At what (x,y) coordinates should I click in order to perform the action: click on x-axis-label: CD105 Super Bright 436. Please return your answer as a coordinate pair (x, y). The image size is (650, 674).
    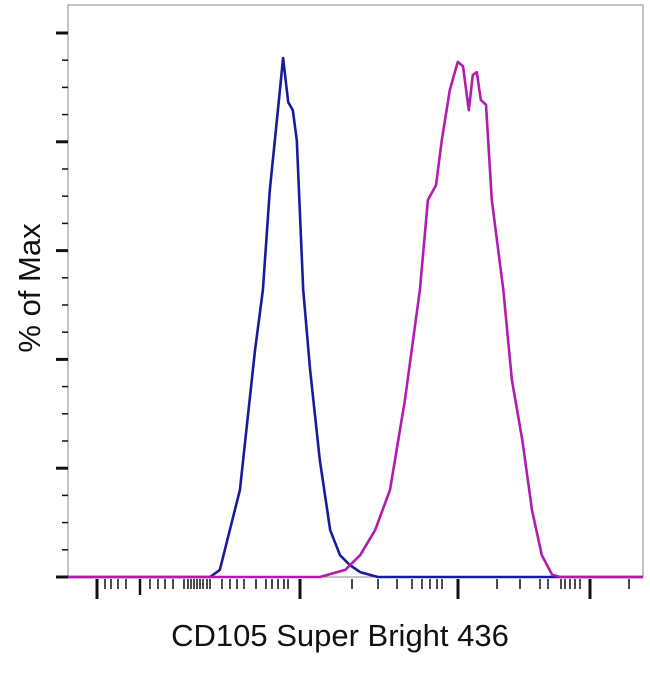
    Looking at the image, I should click on (340, 635).